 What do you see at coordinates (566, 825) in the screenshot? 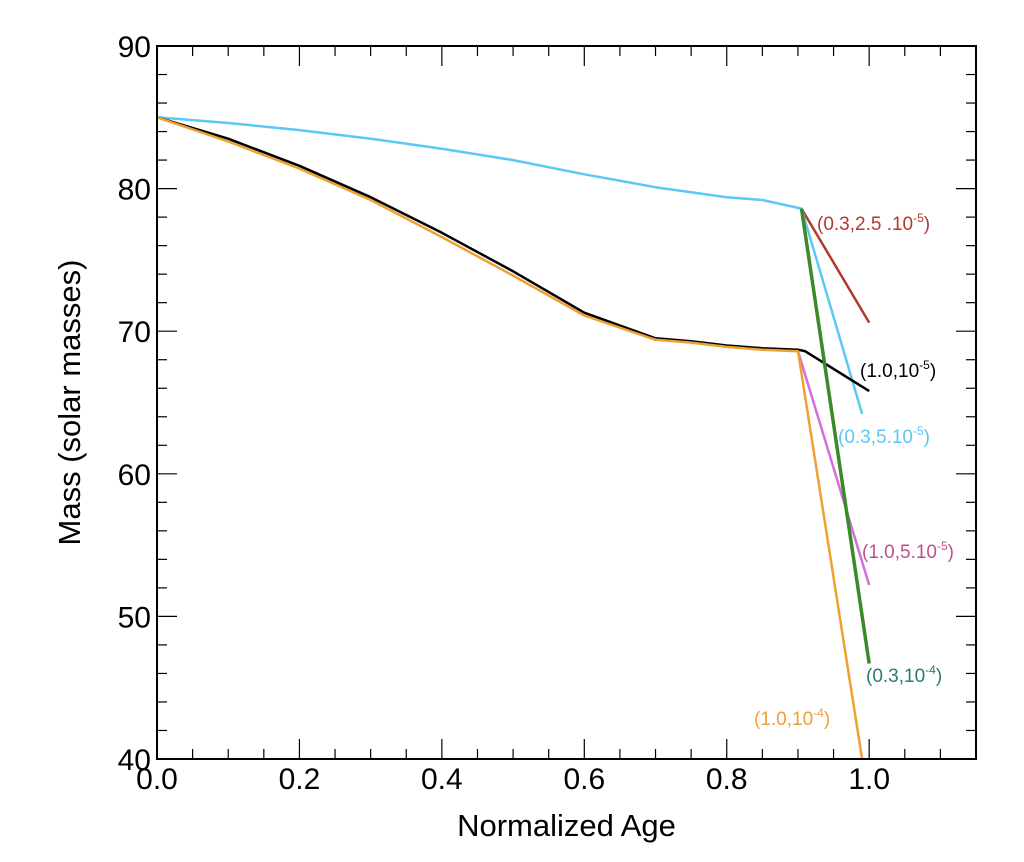
I see `x-axis-title: Normalized Age` at bounding box center [566, 825].